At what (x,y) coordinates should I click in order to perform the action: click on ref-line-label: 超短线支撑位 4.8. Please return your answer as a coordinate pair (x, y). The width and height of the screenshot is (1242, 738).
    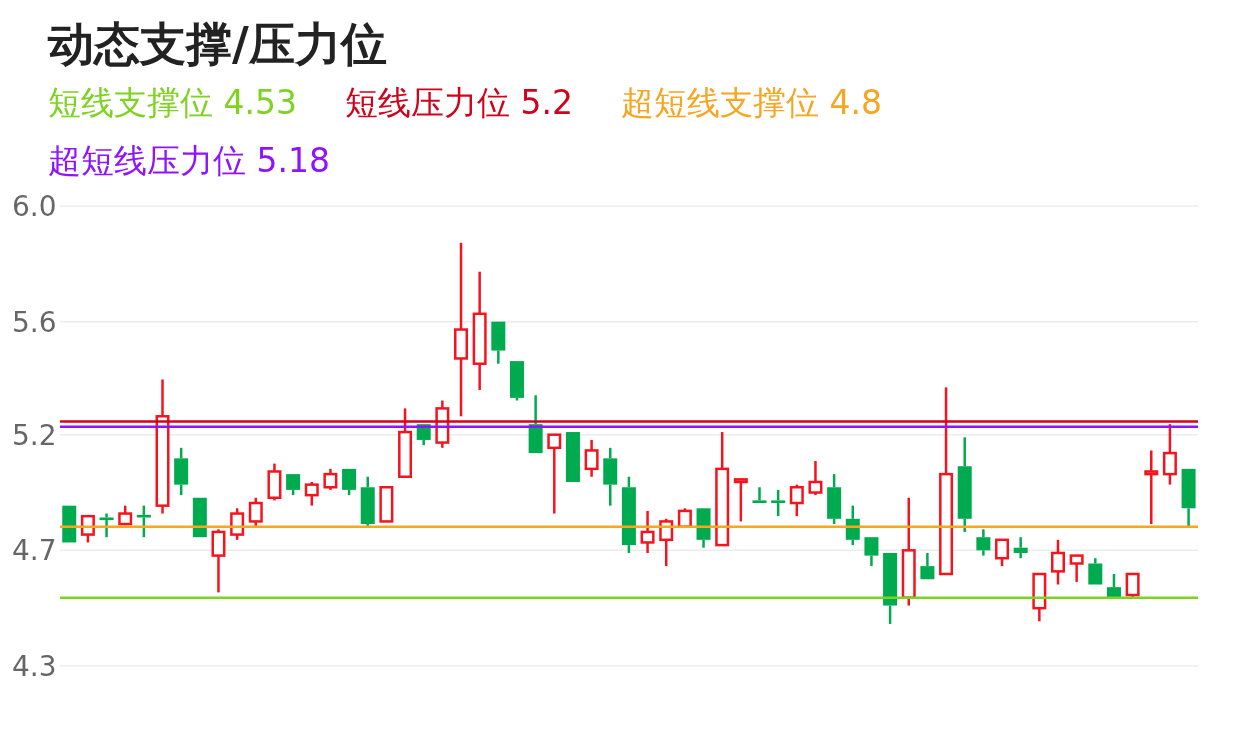
    Looking at the image, I should click on (751, 103).